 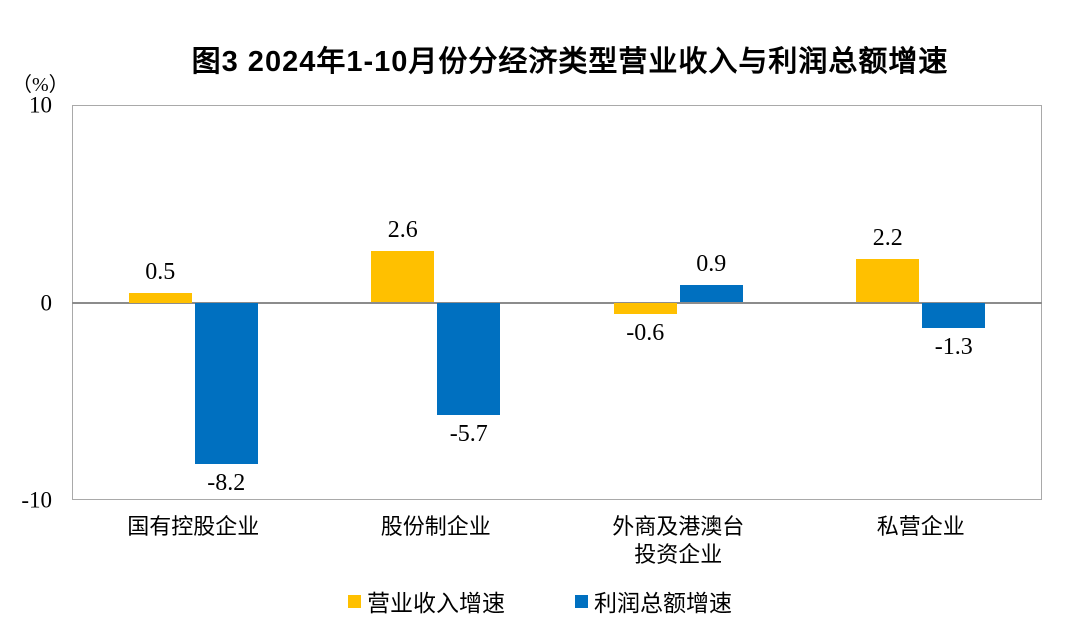 What do you see at coordinates (46, 302) in the screenshot?
I see `y-axis-tick-label: 0` at bounding box center [46, 302].